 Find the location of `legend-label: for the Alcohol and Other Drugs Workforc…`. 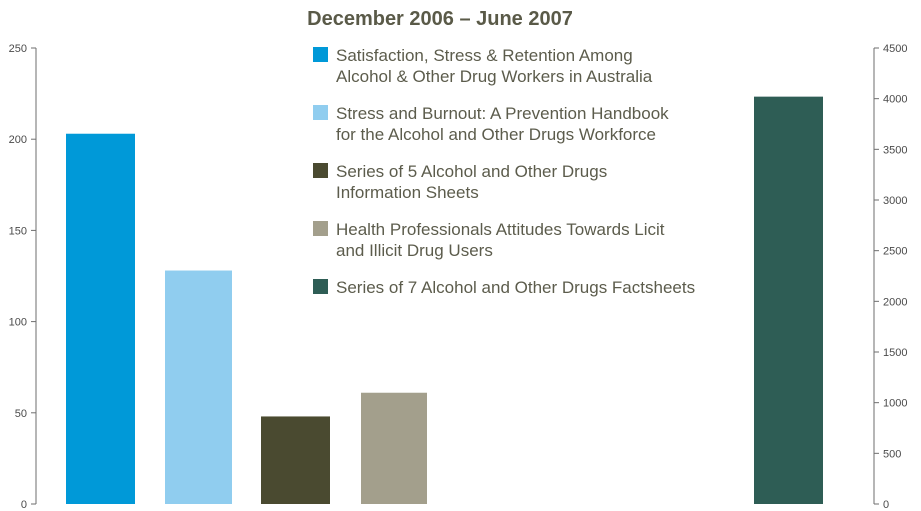

legend-label: for the Alcohol and Other Drugs Workforc… is located at coordinates (496, 134).